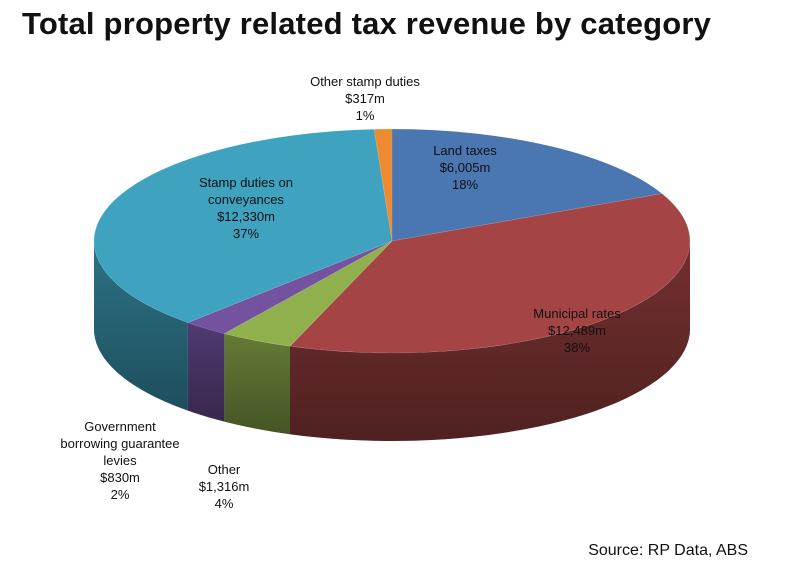 The image size is (800, 574). I want to click on pie-slice-municipal-rates, so click(490, 273).